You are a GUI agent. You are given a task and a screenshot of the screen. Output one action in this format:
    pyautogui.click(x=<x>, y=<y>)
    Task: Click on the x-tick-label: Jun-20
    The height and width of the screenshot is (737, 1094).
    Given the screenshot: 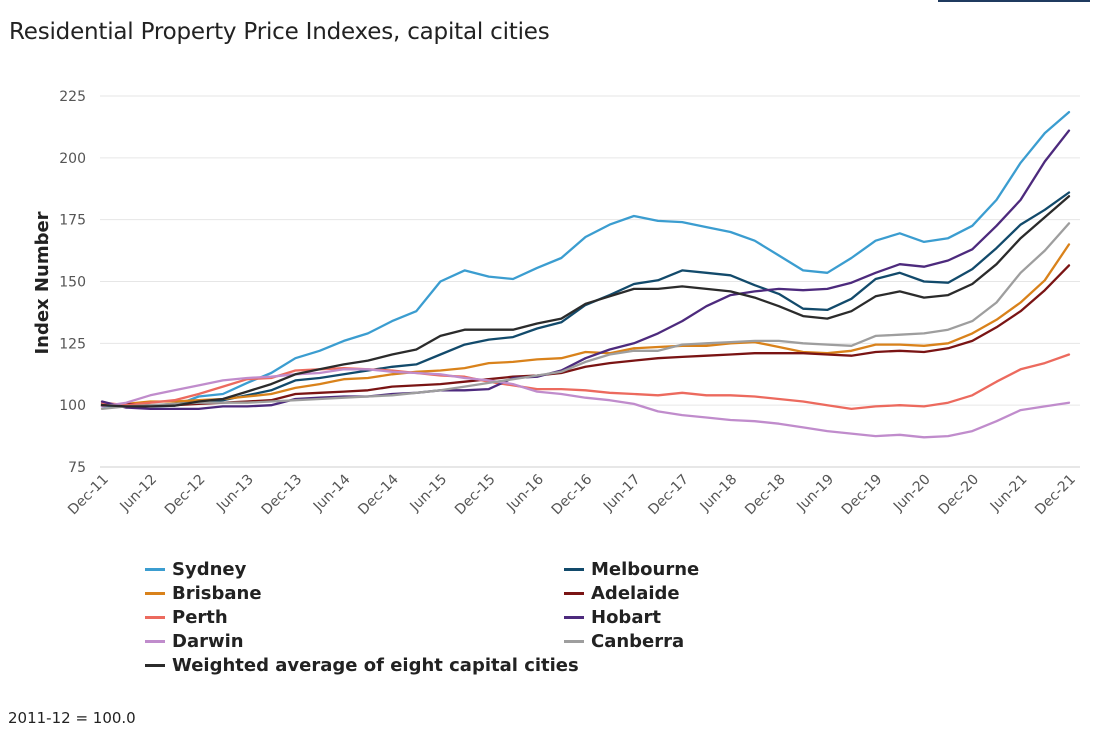 What is the action you would take?
    pyautogui.click(x=912, y=494)
    